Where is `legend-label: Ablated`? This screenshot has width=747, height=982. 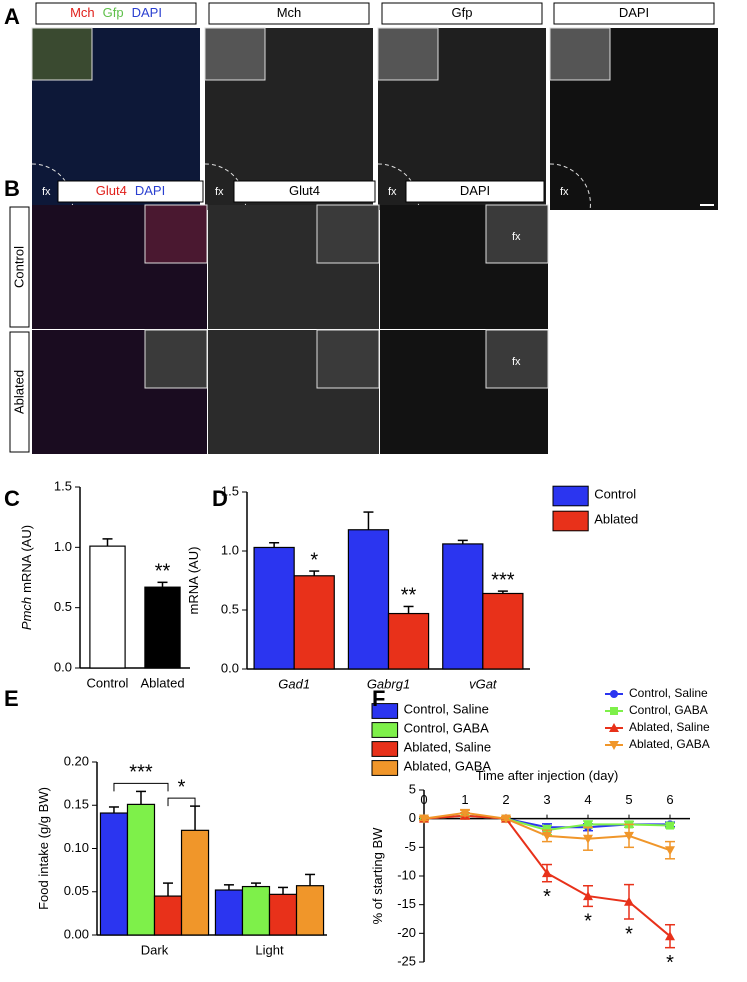
legend-label: Ablated is located at coordinates (616, 518).